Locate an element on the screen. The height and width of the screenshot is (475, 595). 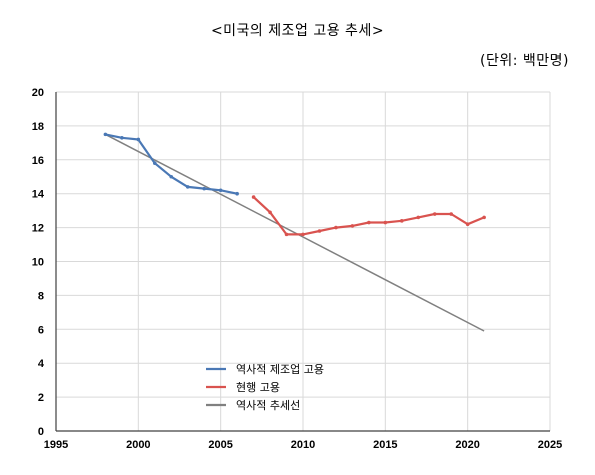
y-tick-label: 4 is located at coordinates (41, 364).